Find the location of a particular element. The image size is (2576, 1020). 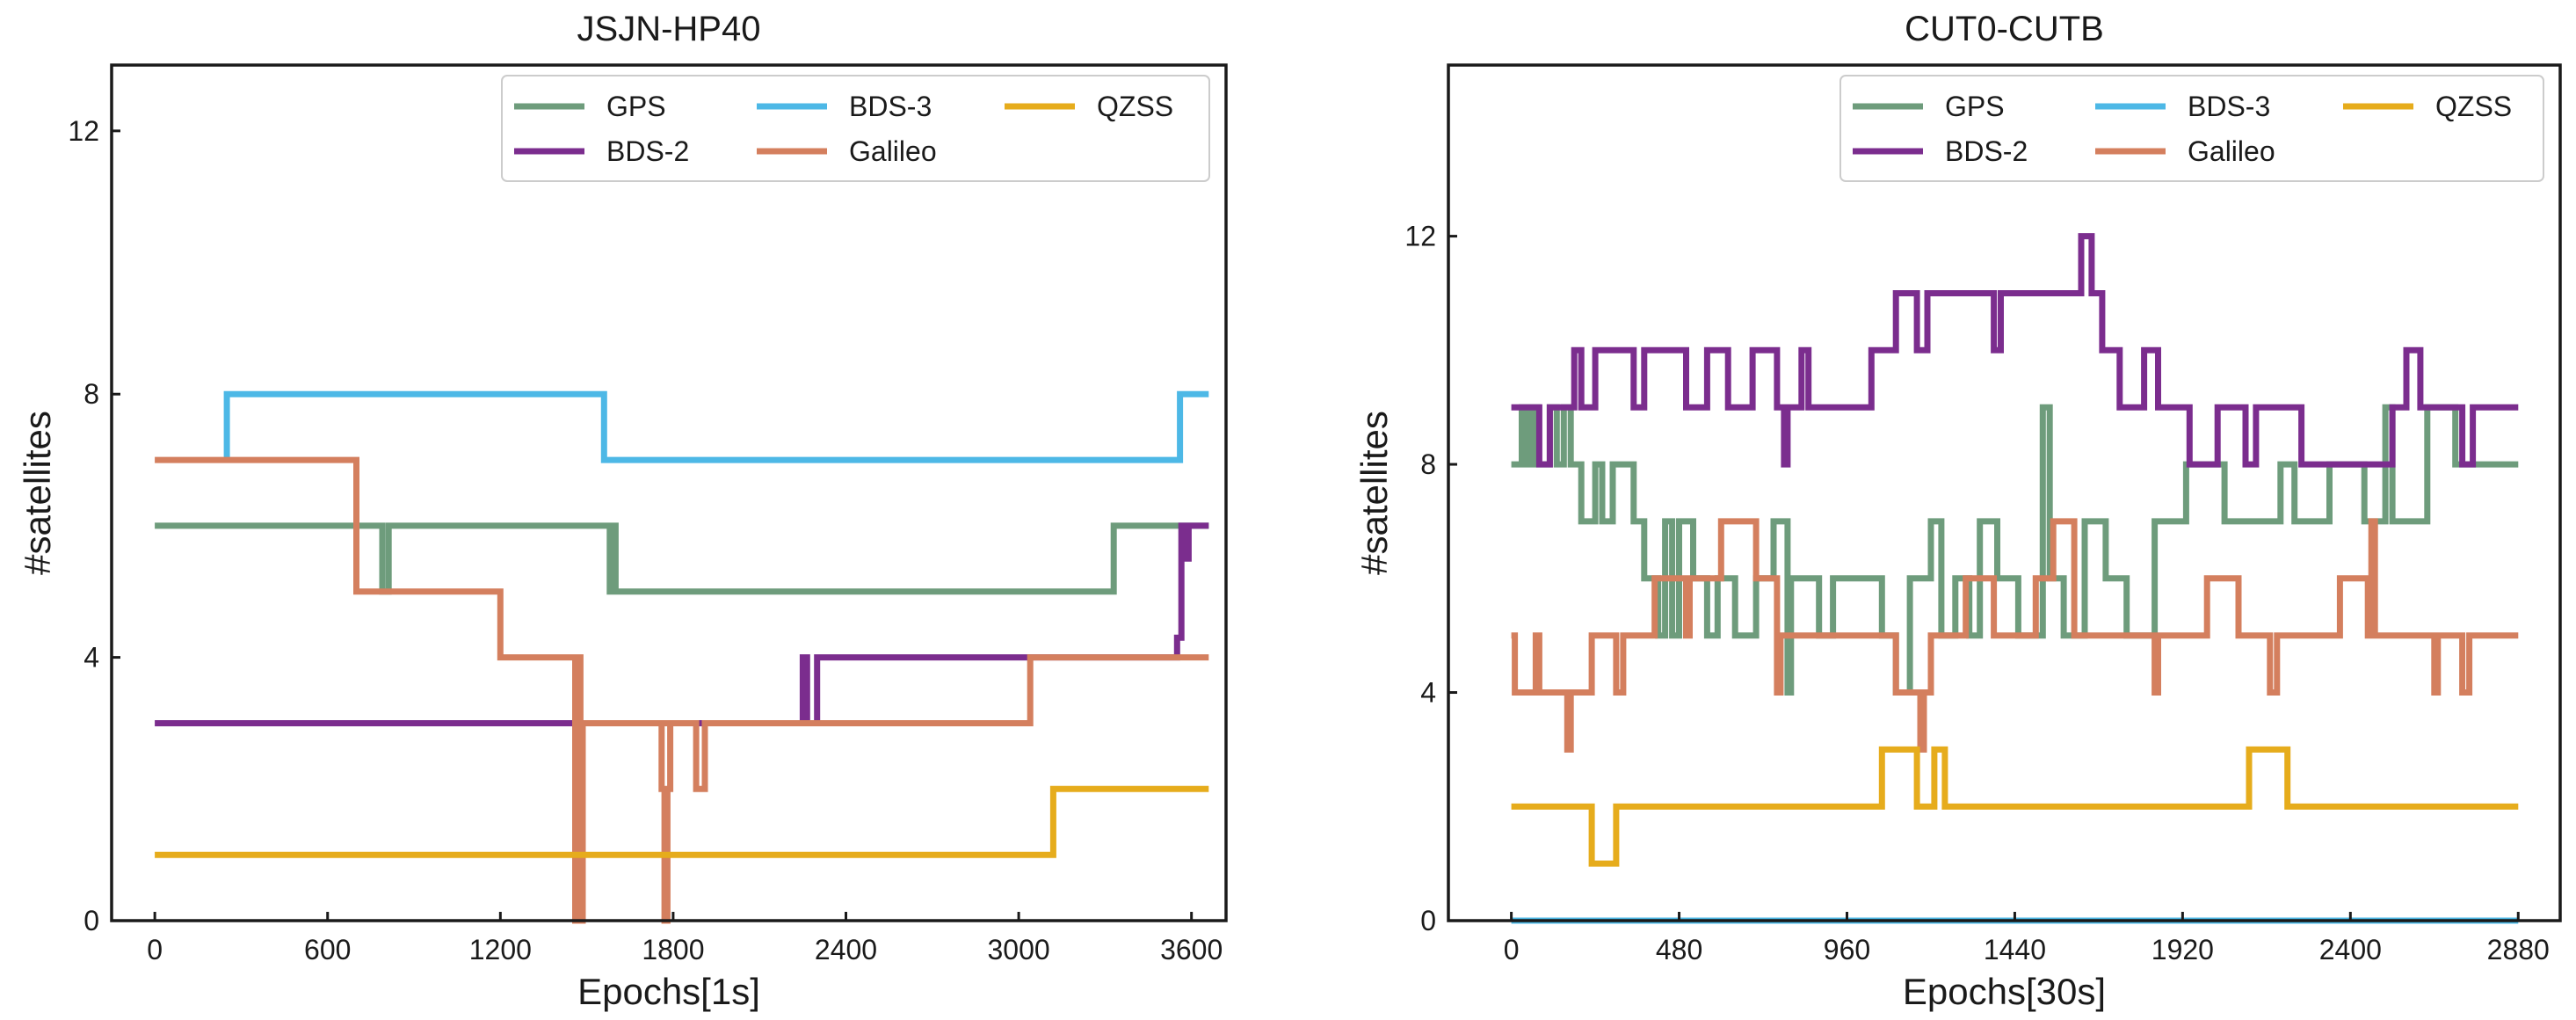

x-tick-label: 1200 is located at coordinates (500, 949).